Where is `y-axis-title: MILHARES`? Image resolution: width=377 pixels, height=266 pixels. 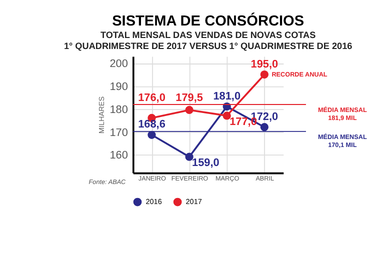
y-axis-title: MILHARES is located at coordinates (101, 115).